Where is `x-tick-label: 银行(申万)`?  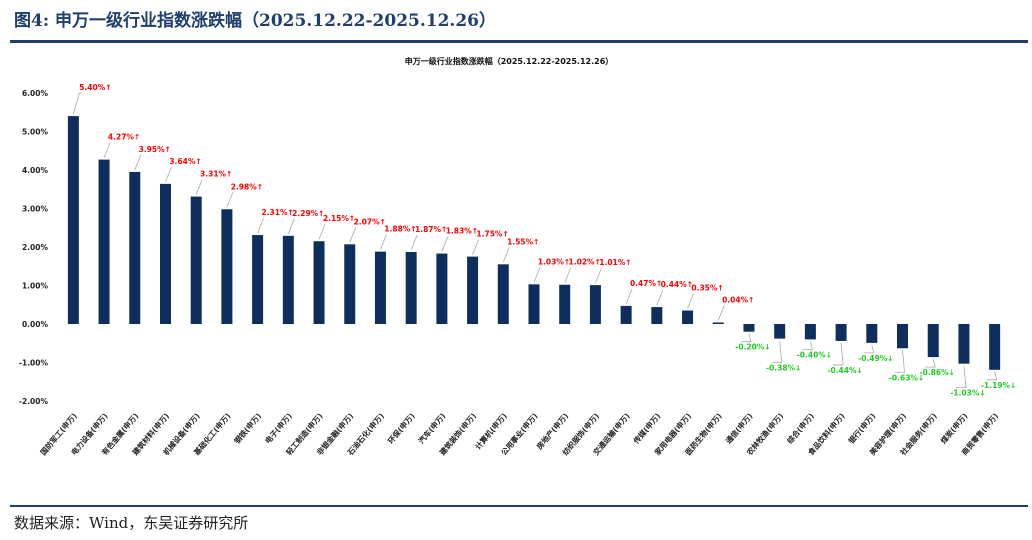 x-tick-label: 银行(申万) is located at coordinates (861, 428).